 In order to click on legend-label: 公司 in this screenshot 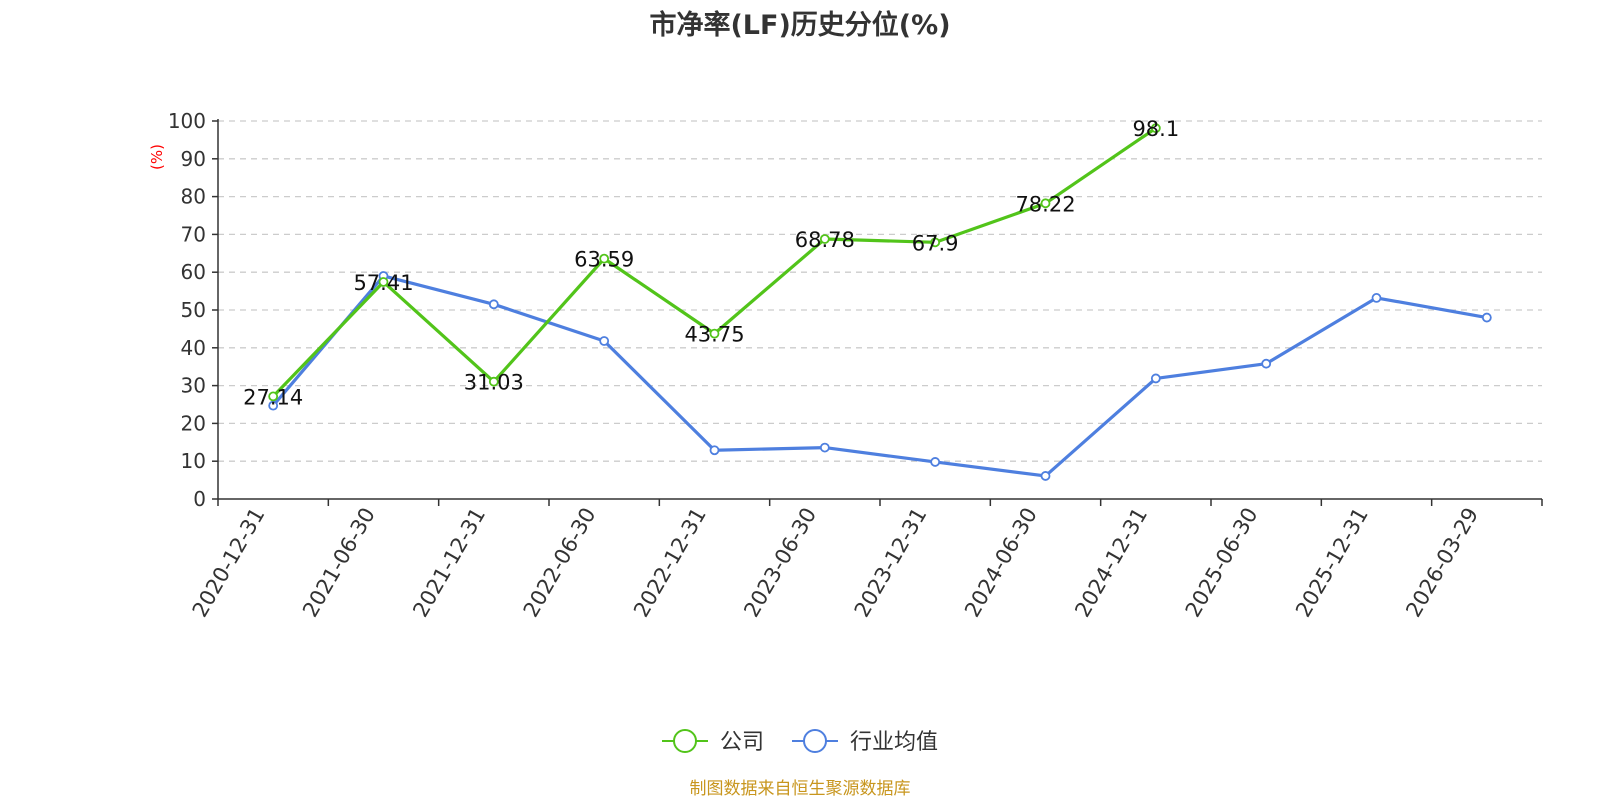, I will do `click(742, 742)`.